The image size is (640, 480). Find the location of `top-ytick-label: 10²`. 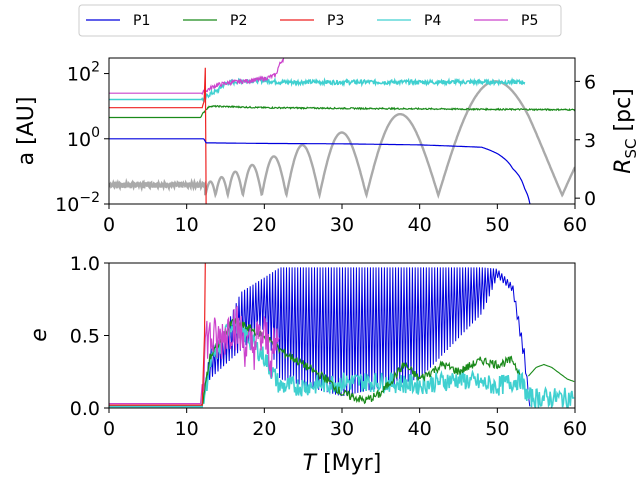

top-ytick-label: 10² is located at coordinates (83, 73).